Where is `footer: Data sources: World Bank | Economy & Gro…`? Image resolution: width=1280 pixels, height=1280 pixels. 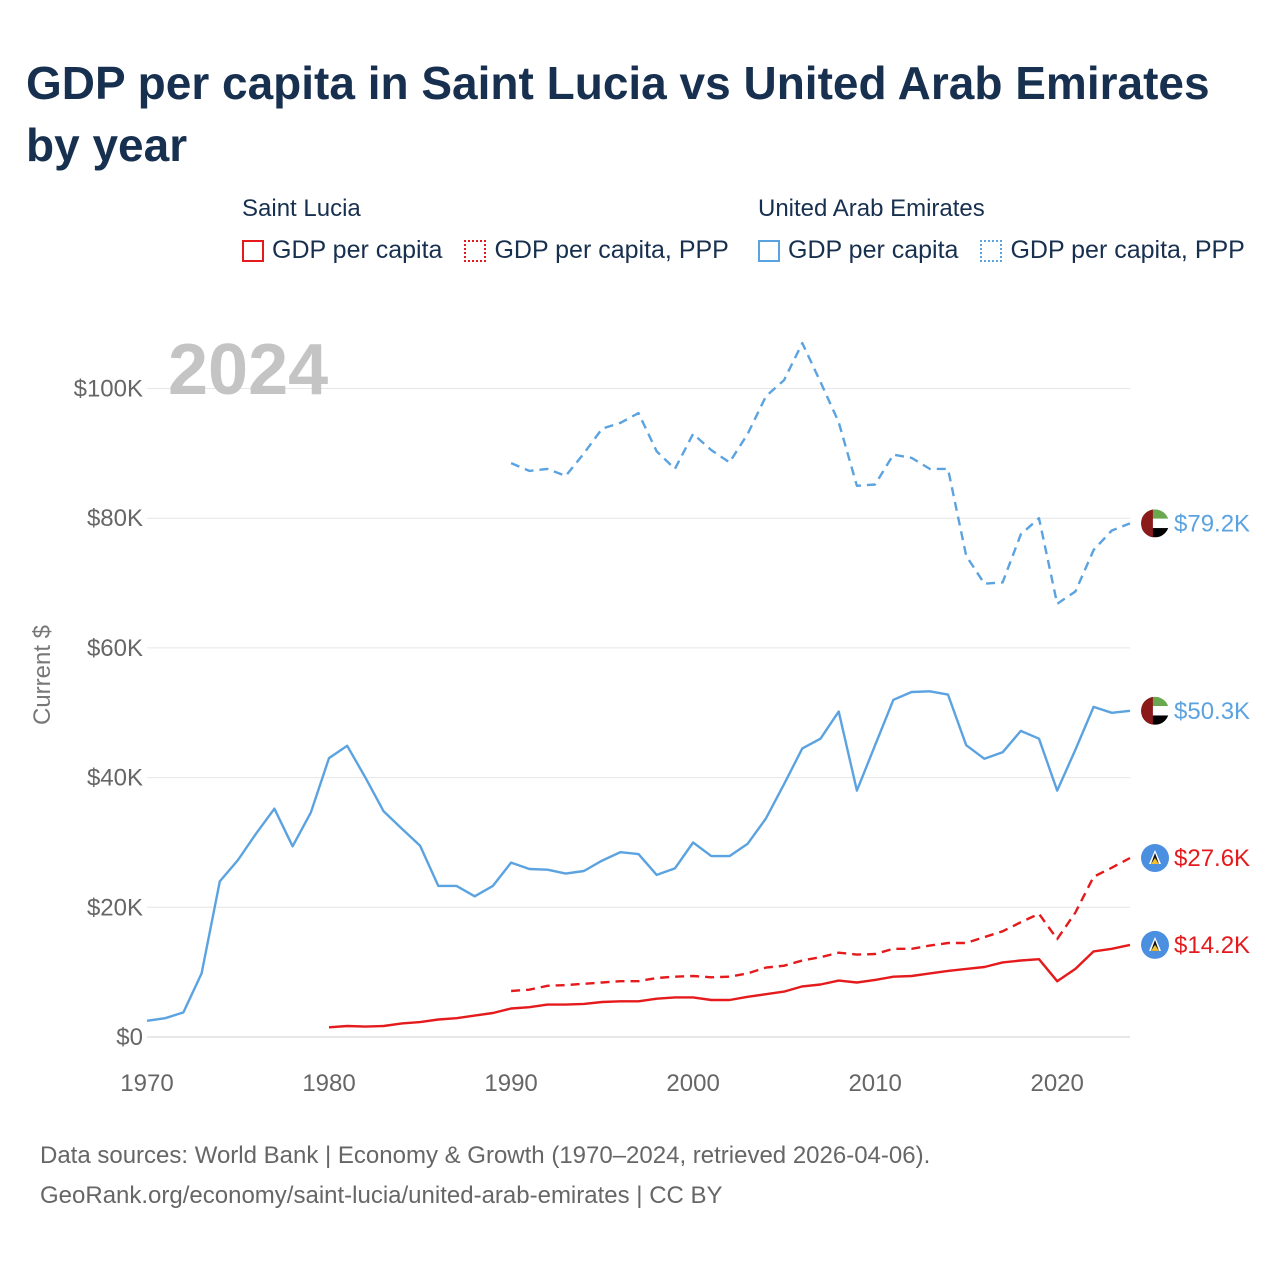 footer: Data sources: World Bank | Economy & Gro… is located at coordinates (485, 1176).